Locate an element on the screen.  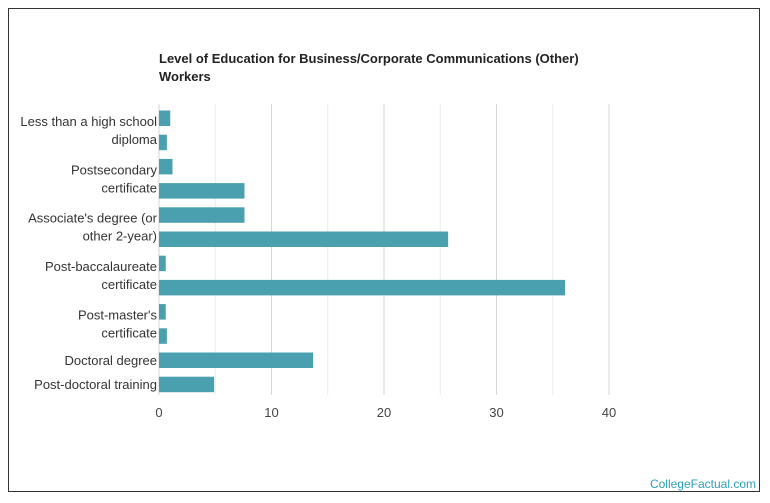
category-label: Doctoral degree is located at coordinates (111, 360).